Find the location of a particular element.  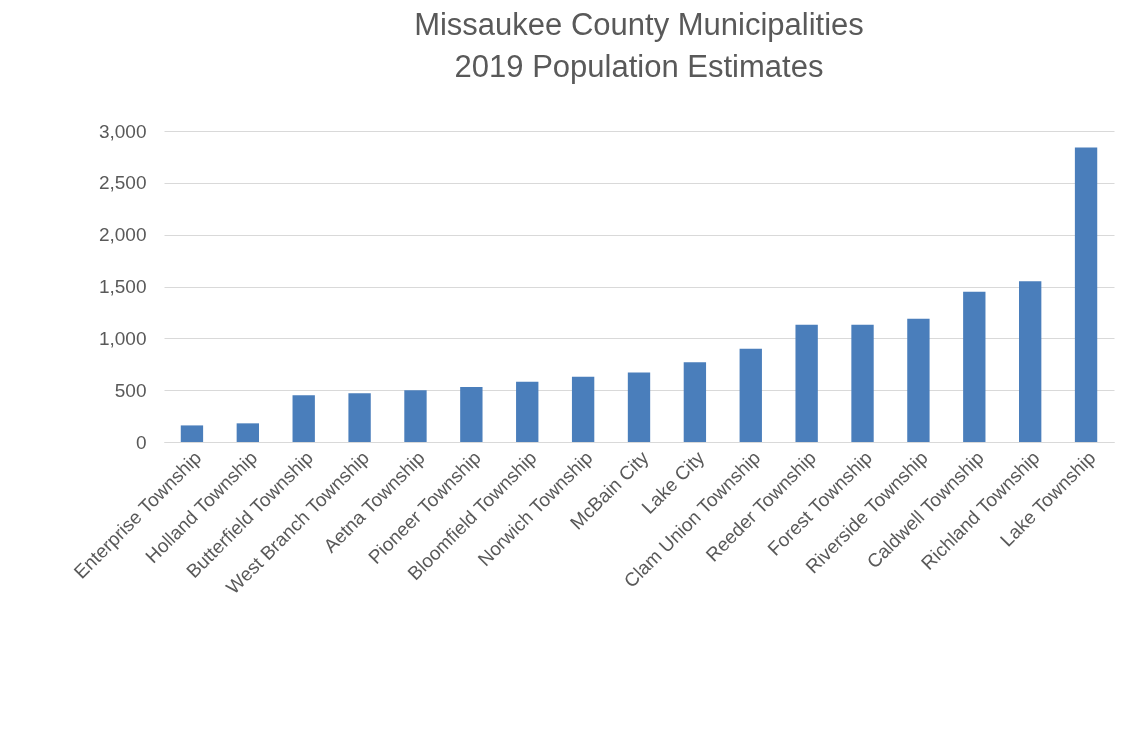

text: Missaukee County Municipalities is located at coordinates (639, 24).